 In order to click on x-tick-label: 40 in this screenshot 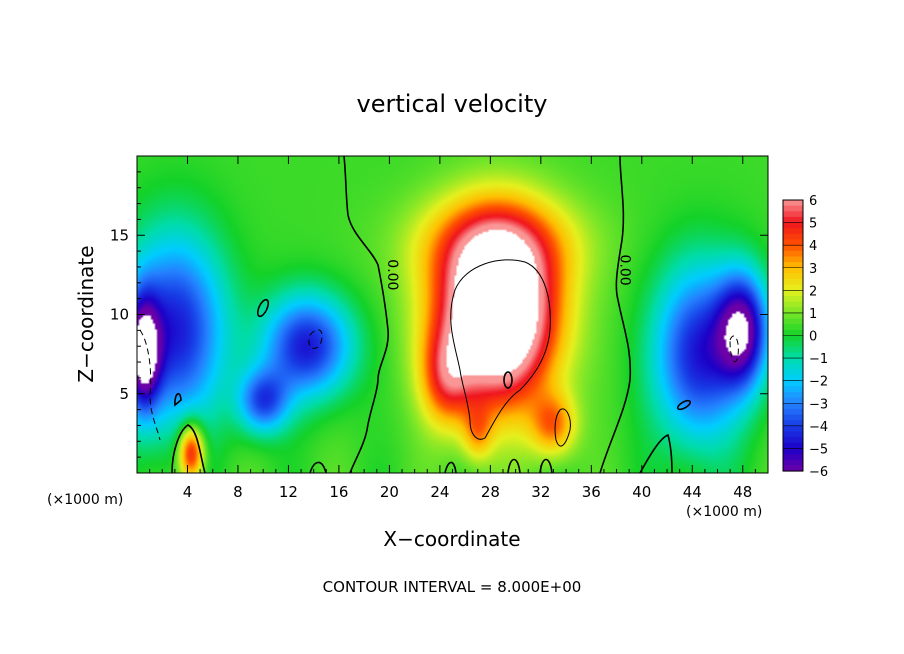, I will do `click(641, 492)`.